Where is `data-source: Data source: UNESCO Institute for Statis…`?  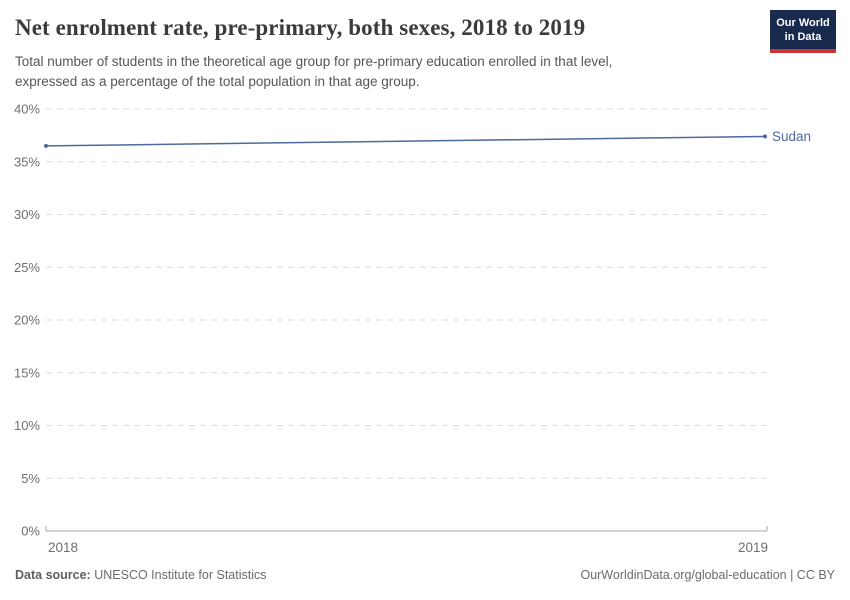
data-source: Data source: UNESCO Institute for Statis… is located at coordinates (141, 575).